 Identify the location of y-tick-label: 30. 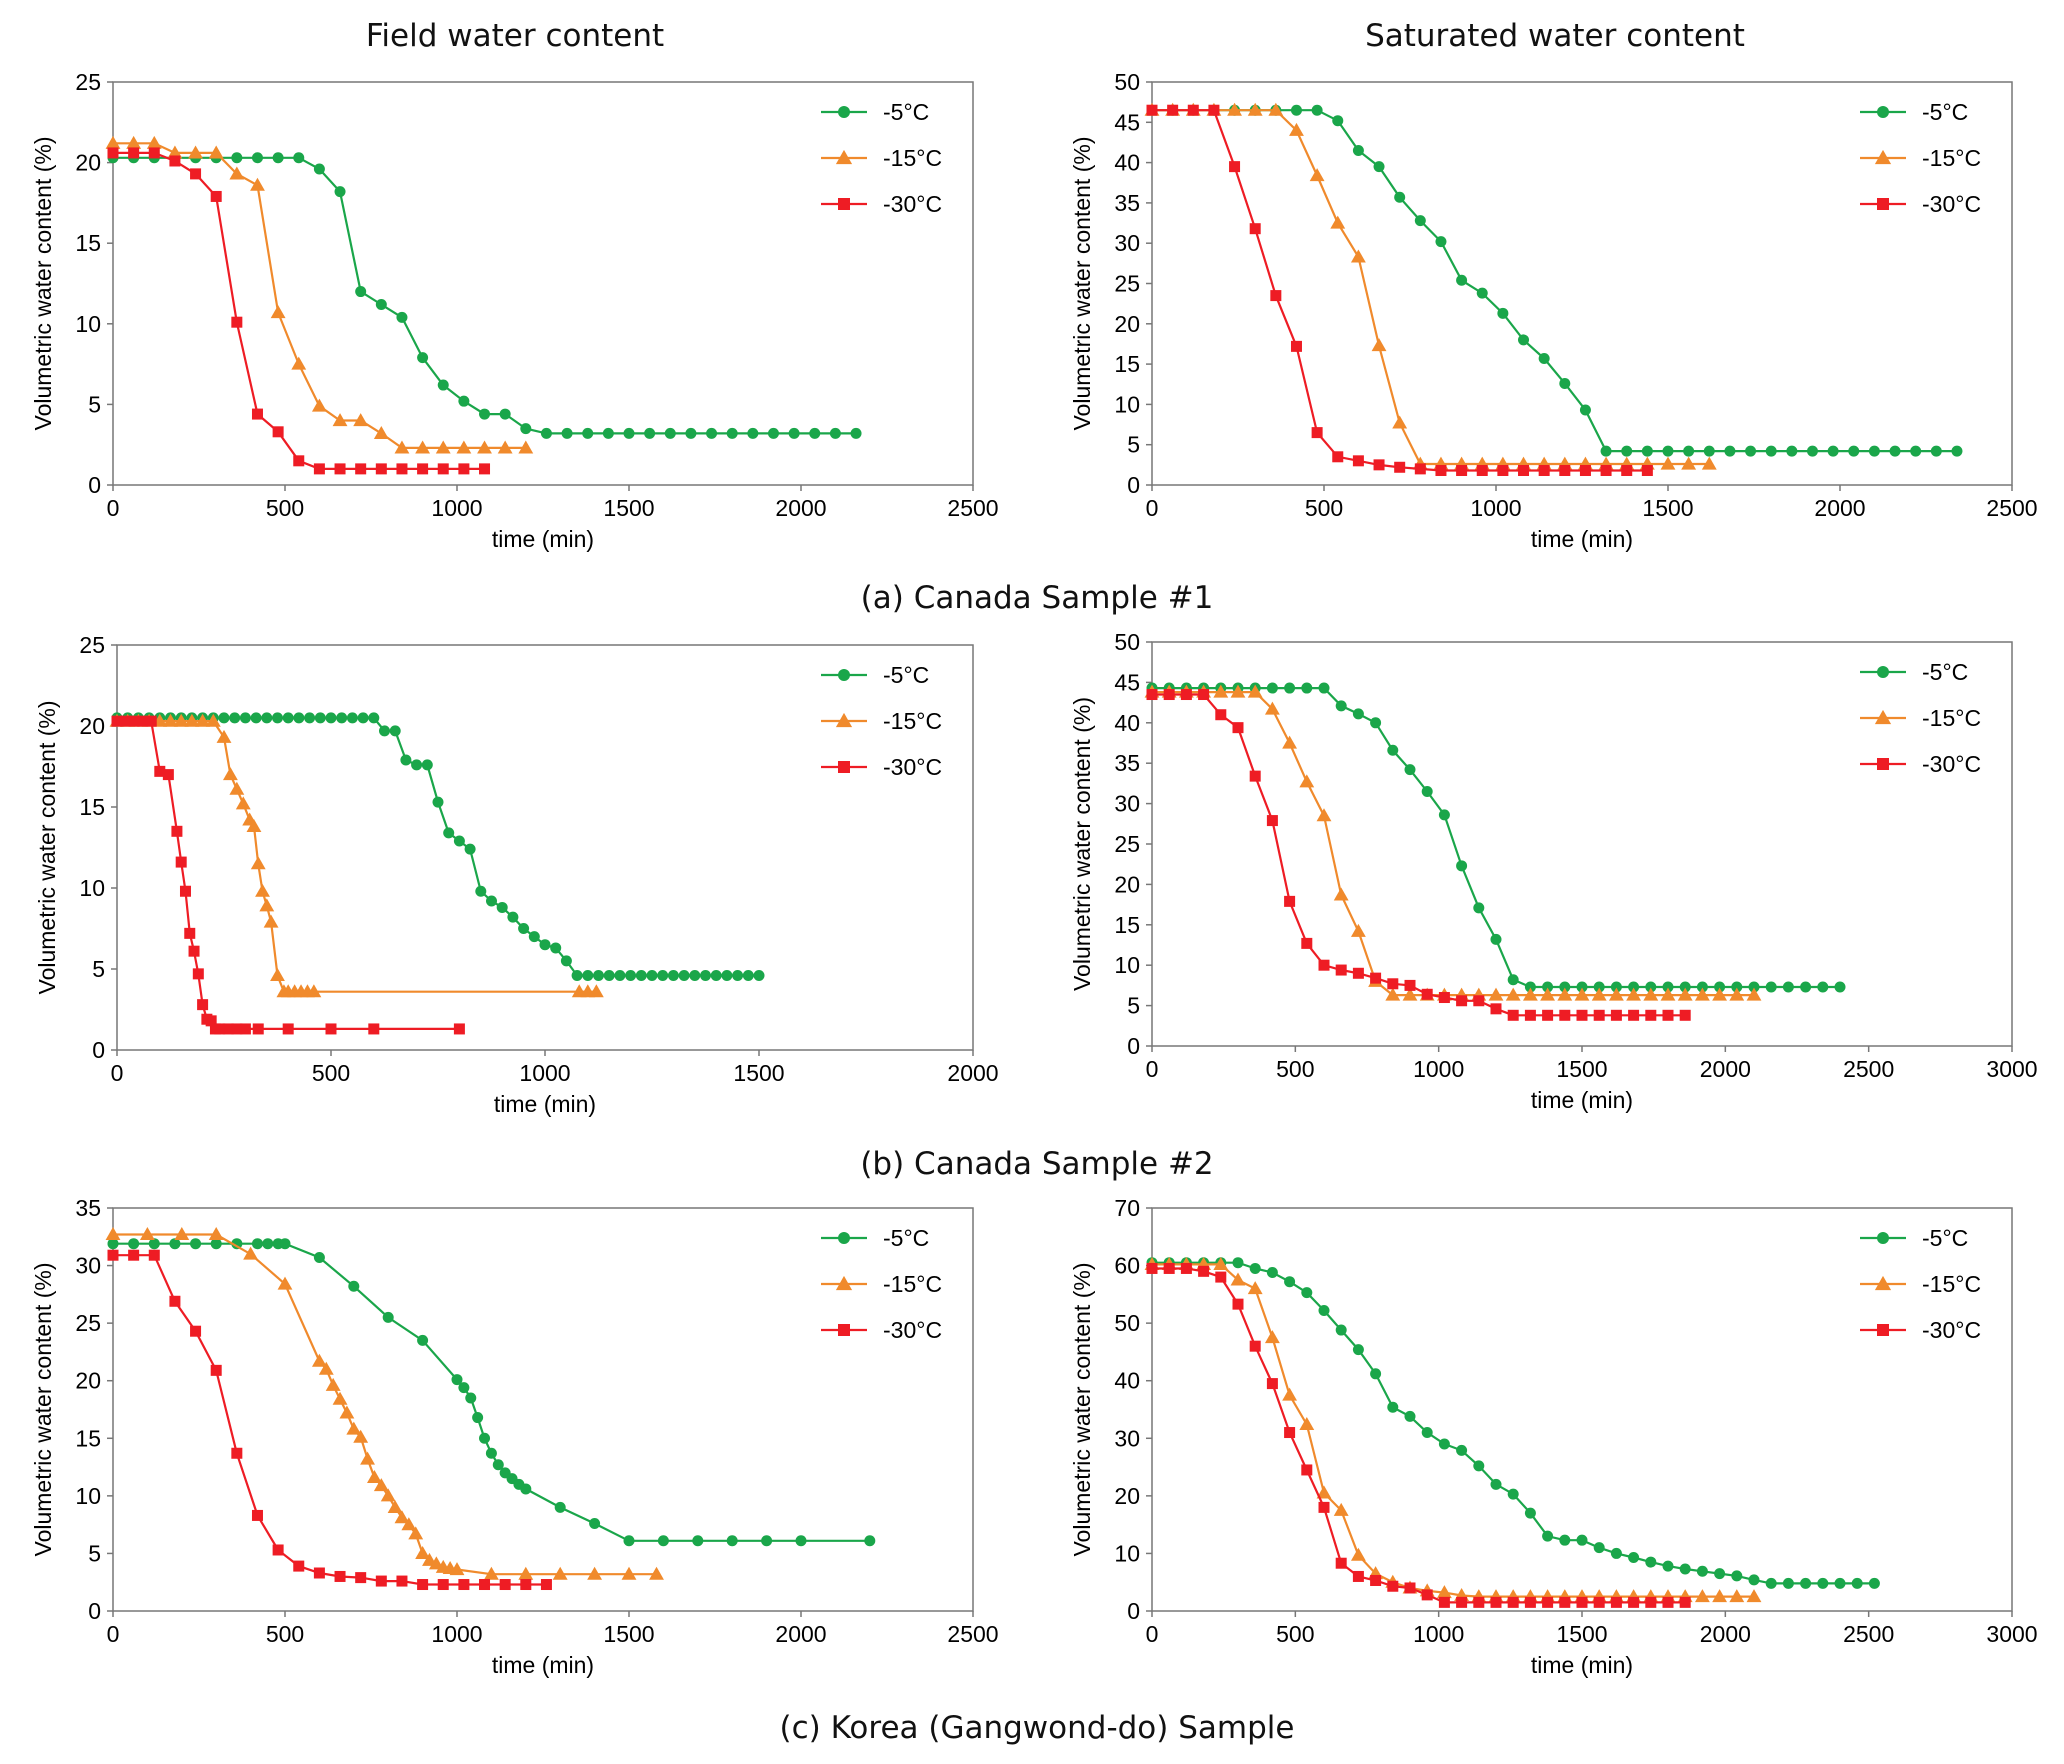
(88, 1266).